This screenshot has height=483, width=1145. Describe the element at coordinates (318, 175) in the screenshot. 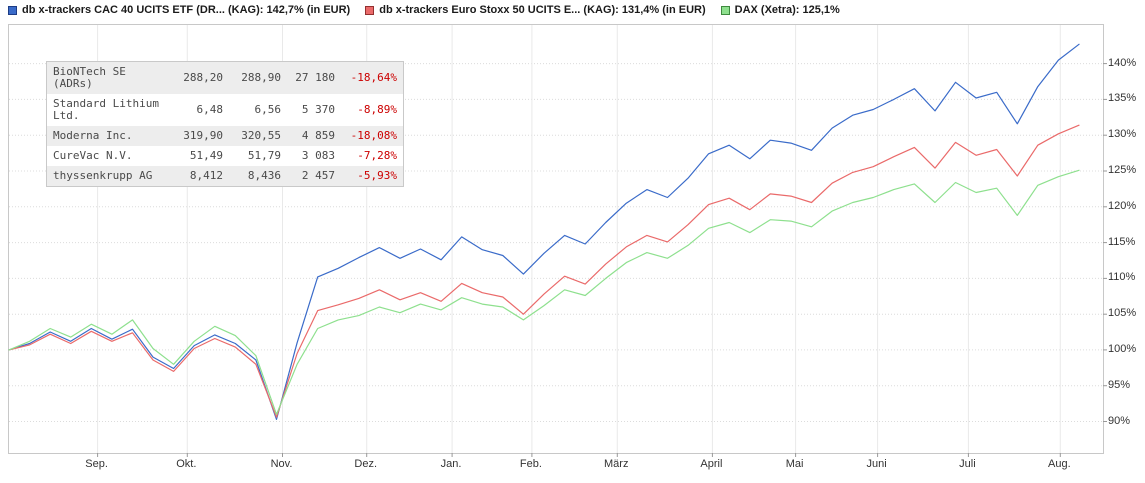

I see `volume-value: 2 457` at that location.